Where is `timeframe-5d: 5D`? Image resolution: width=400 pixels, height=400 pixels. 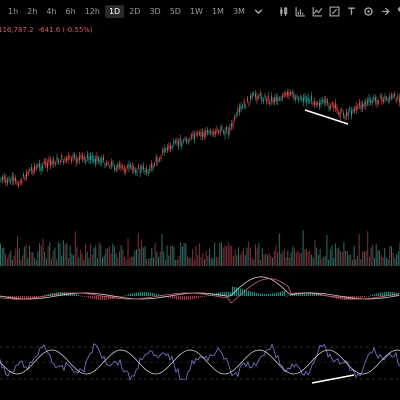
timeframe-5d: 5D is located at coordinates (175, 11).